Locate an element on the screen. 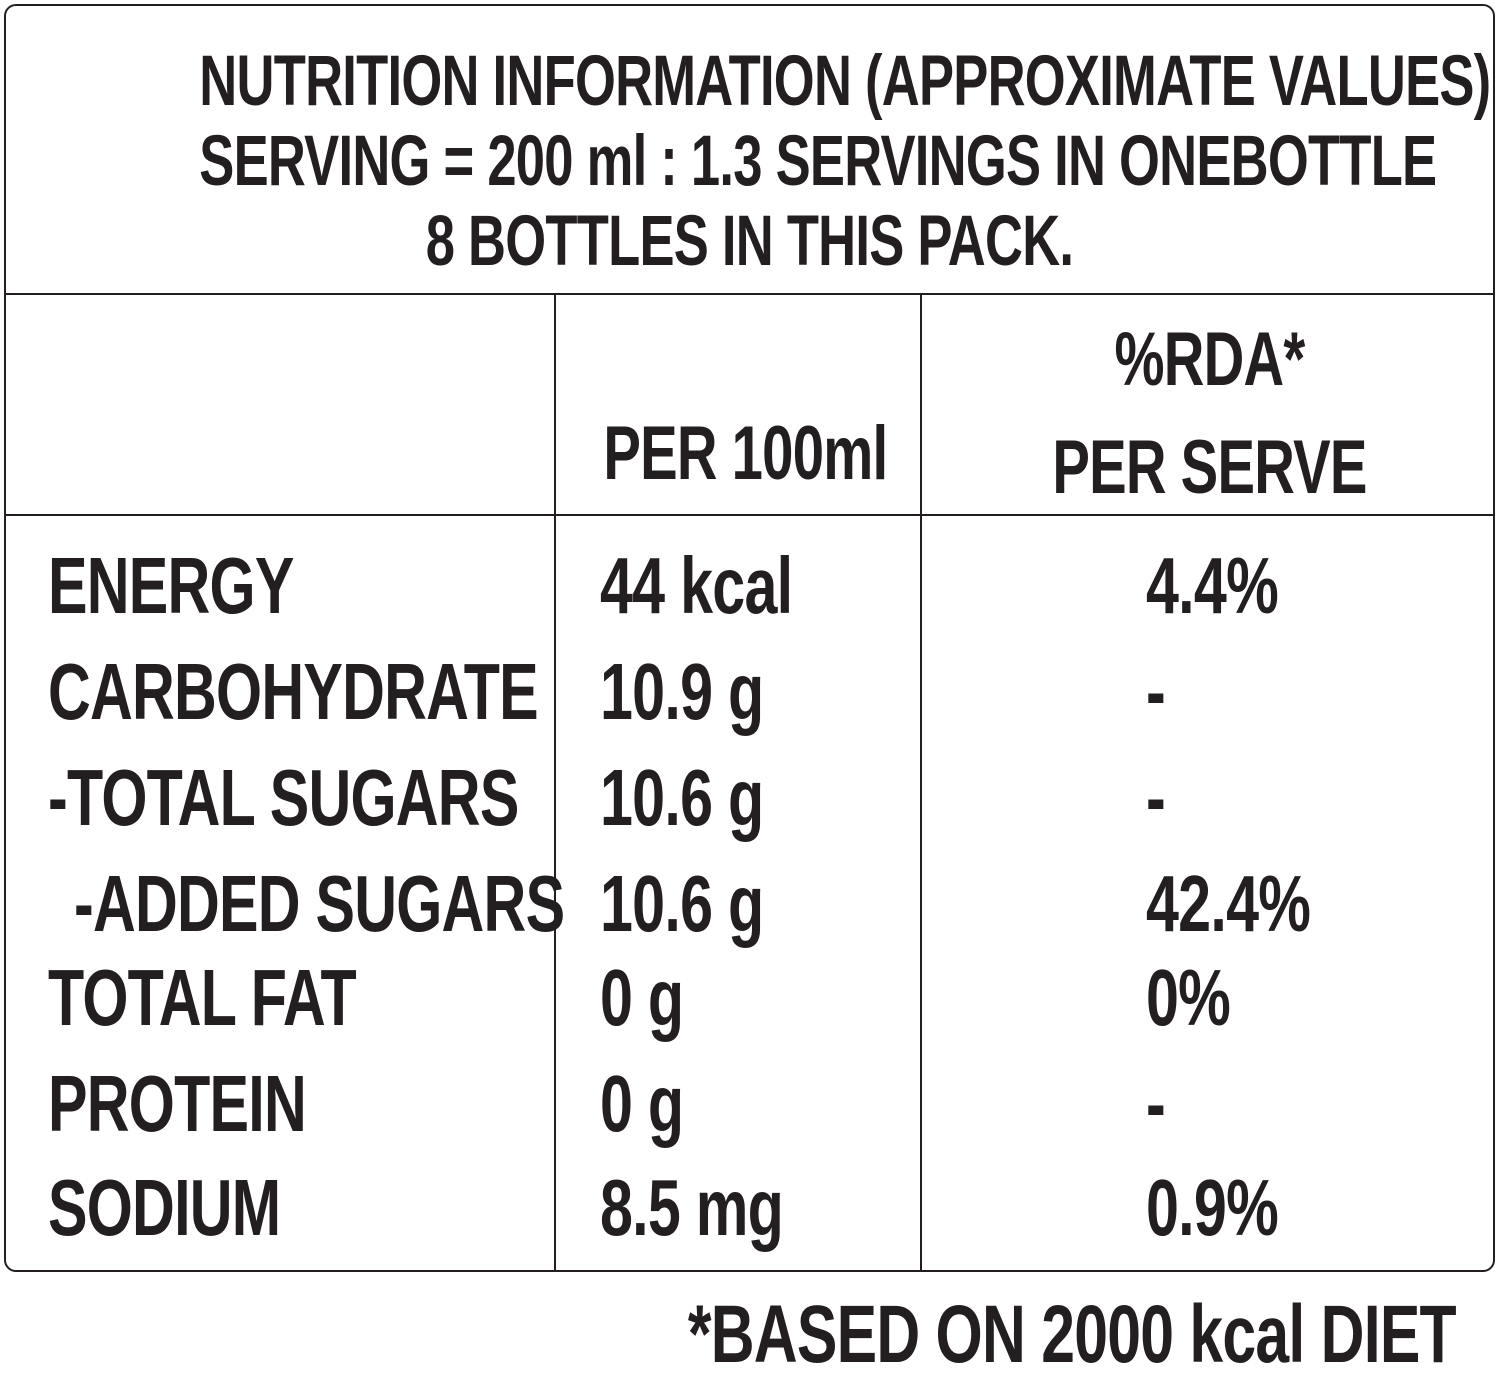 This screenshot has height=1380, width=1500. table-row: PROTEIN 0 g - is located at coordinates (749, 1104).